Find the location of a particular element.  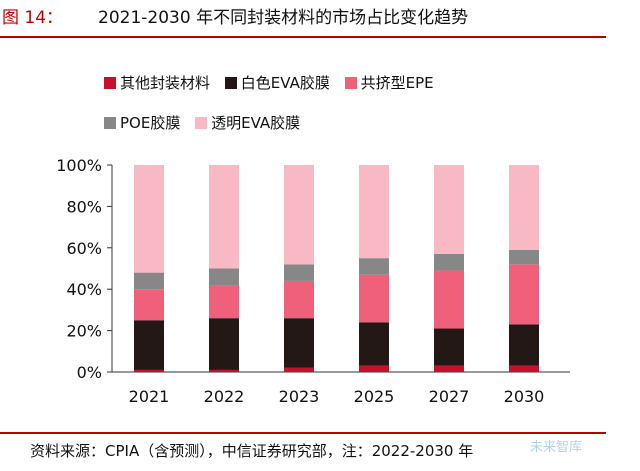

legend-row-1: 其他封装材料 白色EVA胶膜 共挤型EPE is located at coordinates (274, 83).